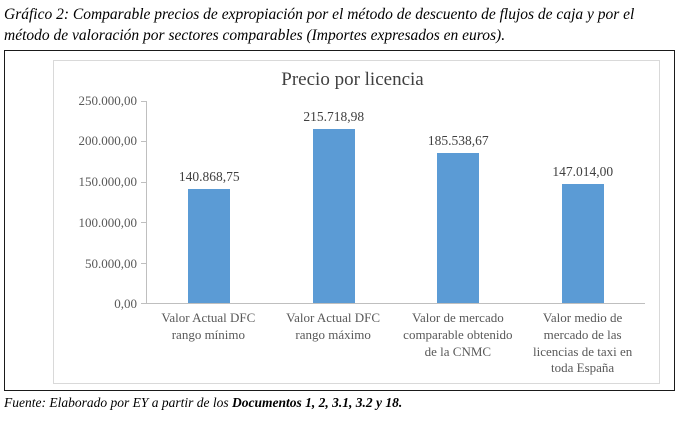 The image size is (681, 427). What do you see at coordinates (108, 141) in the screenshot?
I see `y-tick-label: 200.000,00` at bounding box center [108, 141].